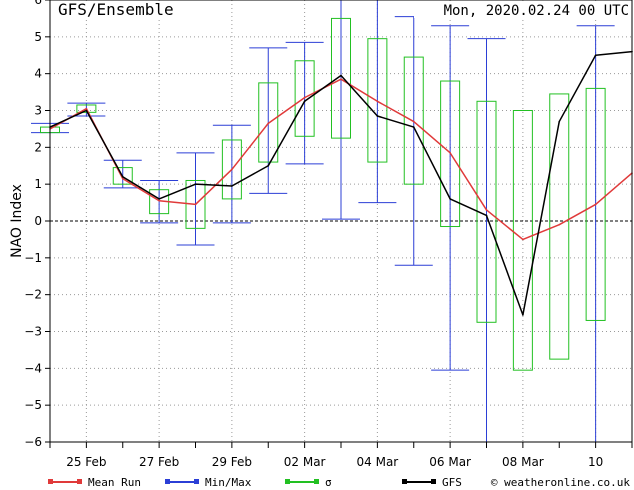  What do you see at coordinates (560, 482) in the screenshot?
I see `credit: © weatheronline.co.uk` at bounding box center [560, 482].